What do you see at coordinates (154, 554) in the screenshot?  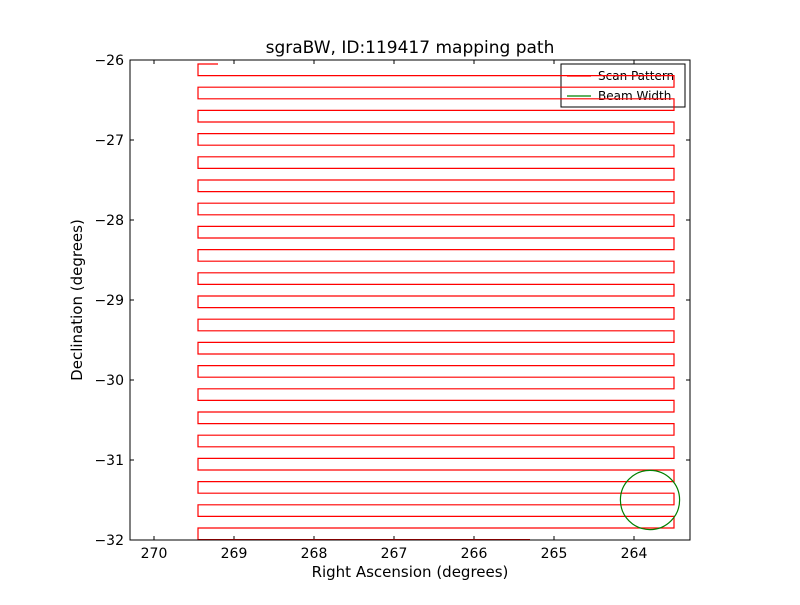 I see `x-tick-label: 270` at bounding box center [154, 554].